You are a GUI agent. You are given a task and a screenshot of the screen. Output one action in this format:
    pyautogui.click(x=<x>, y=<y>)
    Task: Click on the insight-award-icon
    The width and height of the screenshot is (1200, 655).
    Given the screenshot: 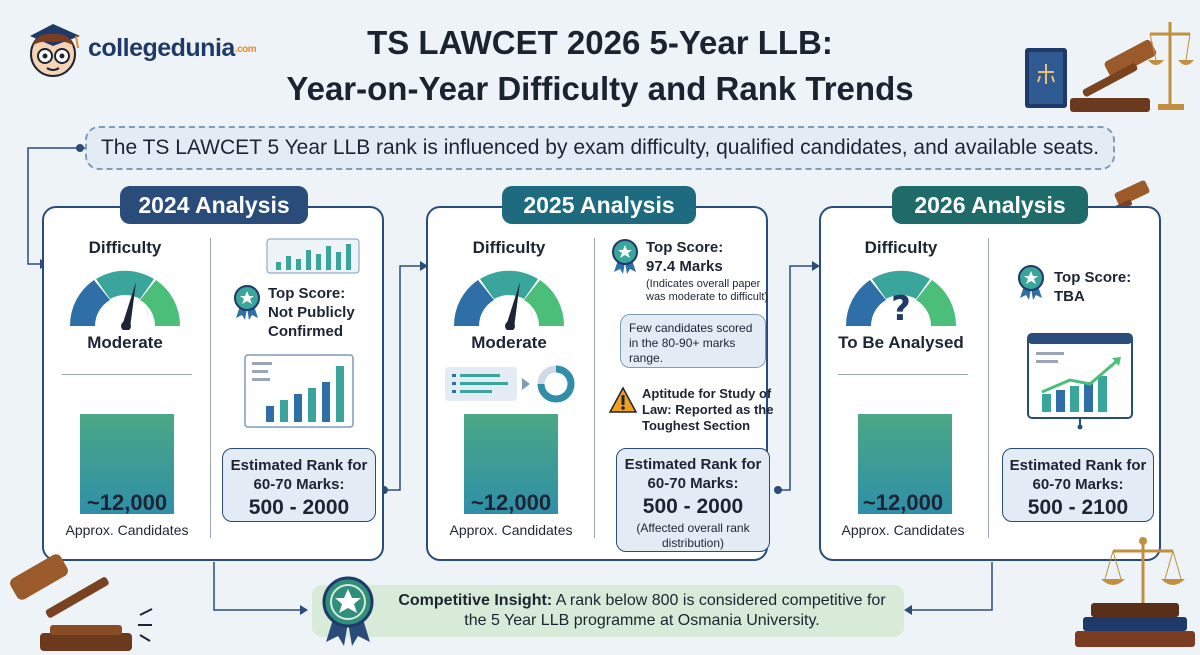 What is the action you would take?
    pyautogui.click(x=348, y=611)
    